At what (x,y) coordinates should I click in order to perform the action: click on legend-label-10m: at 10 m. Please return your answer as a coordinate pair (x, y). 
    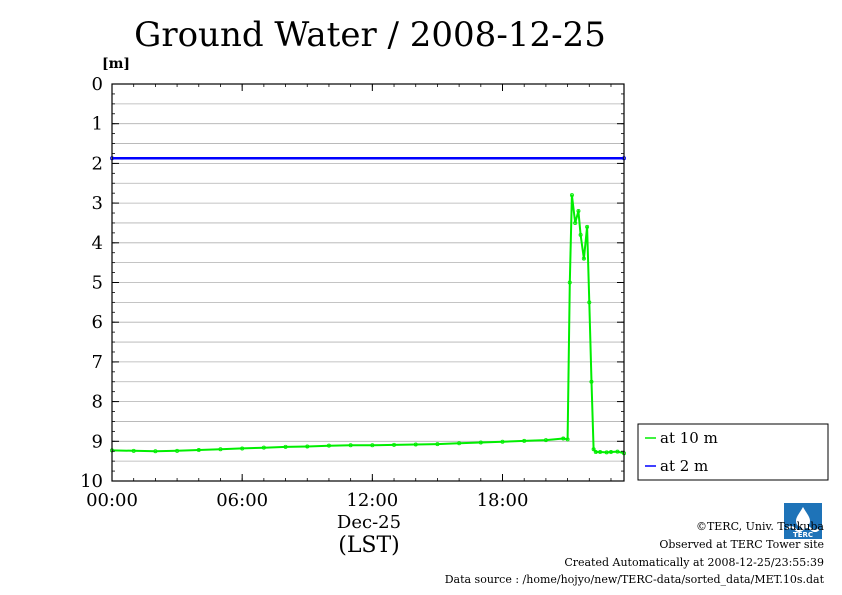
    Looking at the image, I should click on (689, 438).